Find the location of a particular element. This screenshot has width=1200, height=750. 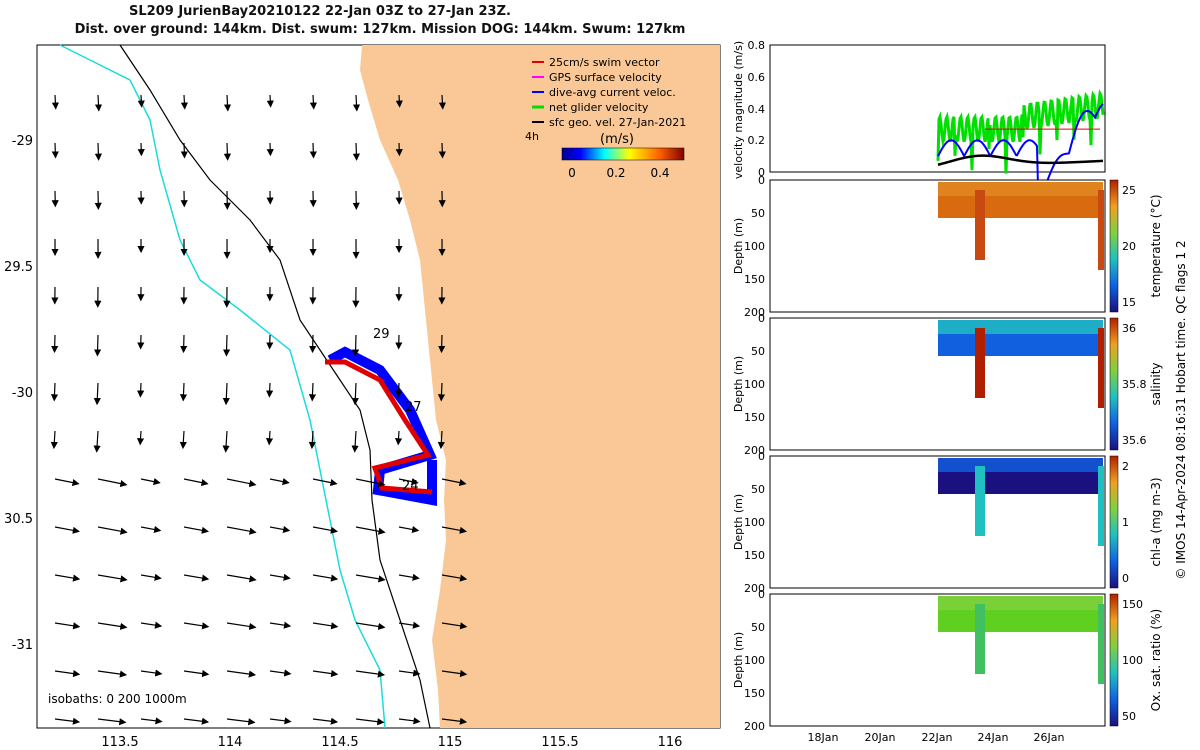

x-tick-114: 114 is located at coordinates (230, 742).